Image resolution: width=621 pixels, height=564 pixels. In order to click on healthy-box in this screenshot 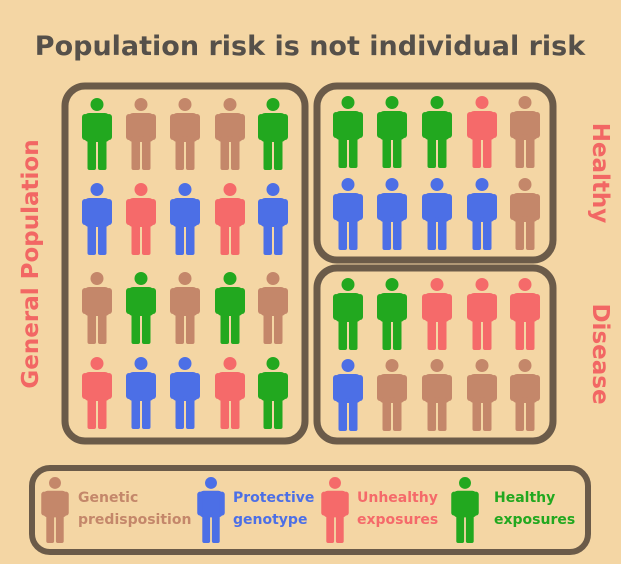, I will do `click(435, 173)`.